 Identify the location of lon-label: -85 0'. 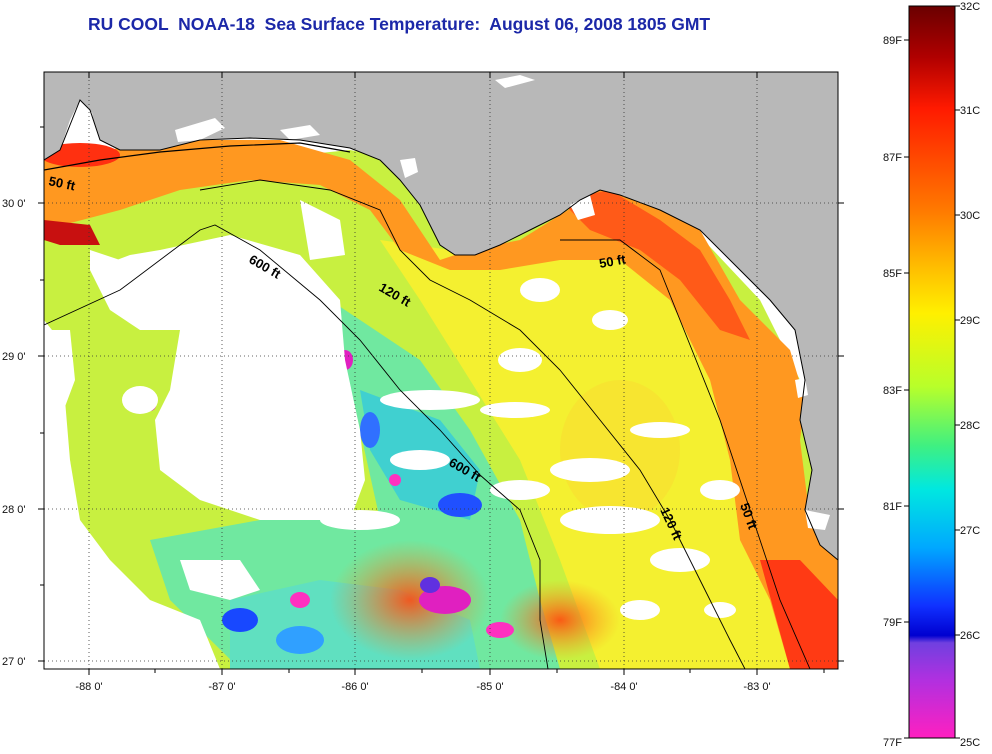
(489, 687).